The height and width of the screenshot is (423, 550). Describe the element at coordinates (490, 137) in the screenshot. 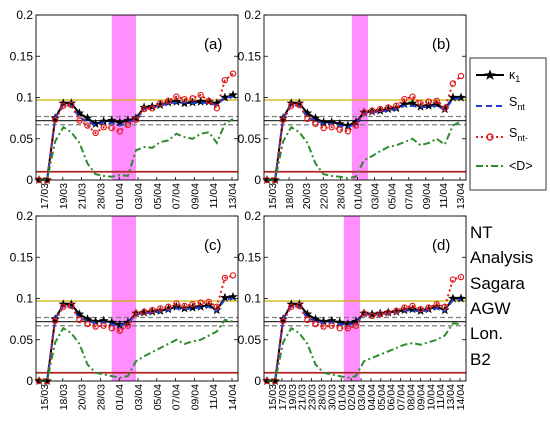

I see `legend-marker-circle` at that location.